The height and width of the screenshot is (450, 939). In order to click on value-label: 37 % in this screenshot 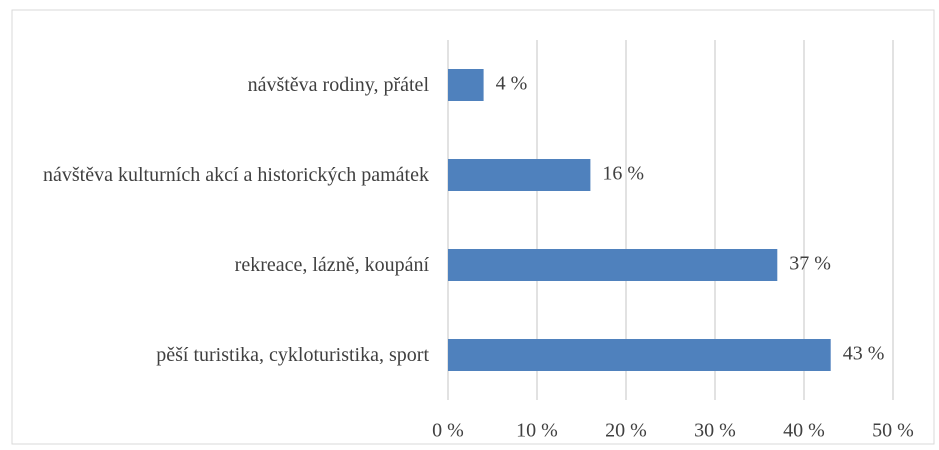, I will do `click(810, 264)`.